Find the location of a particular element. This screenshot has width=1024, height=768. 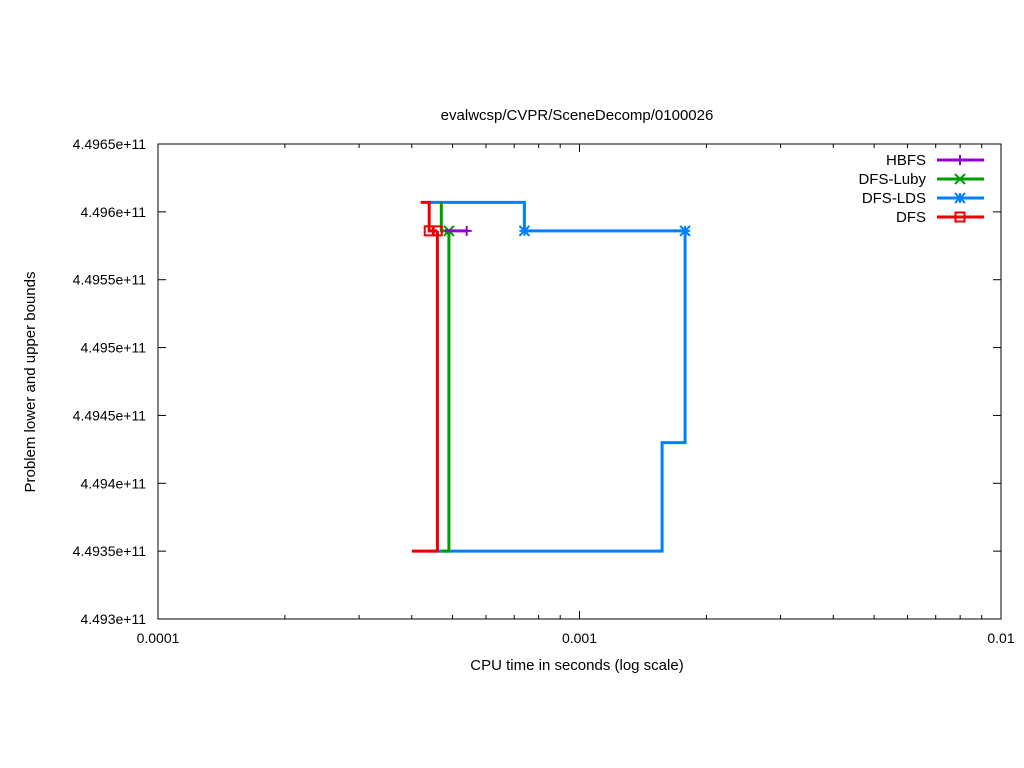

series-layer is located at coordinates (551, 376).